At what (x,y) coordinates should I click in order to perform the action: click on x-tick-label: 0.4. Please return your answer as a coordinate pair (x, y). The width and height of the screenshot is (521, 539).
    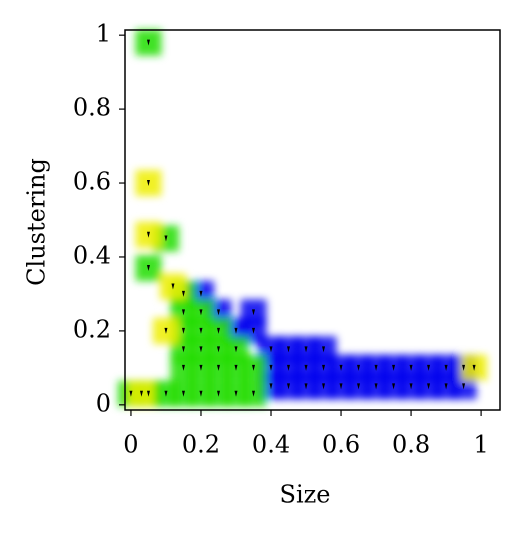
    Looking at the image, I should click on (271, 445).